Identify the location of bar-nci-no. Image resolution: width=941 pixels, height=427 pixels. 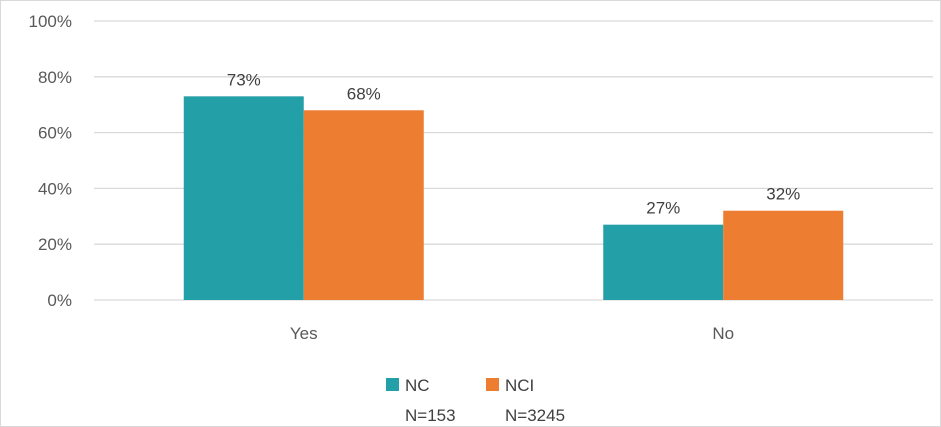
(783, 255).